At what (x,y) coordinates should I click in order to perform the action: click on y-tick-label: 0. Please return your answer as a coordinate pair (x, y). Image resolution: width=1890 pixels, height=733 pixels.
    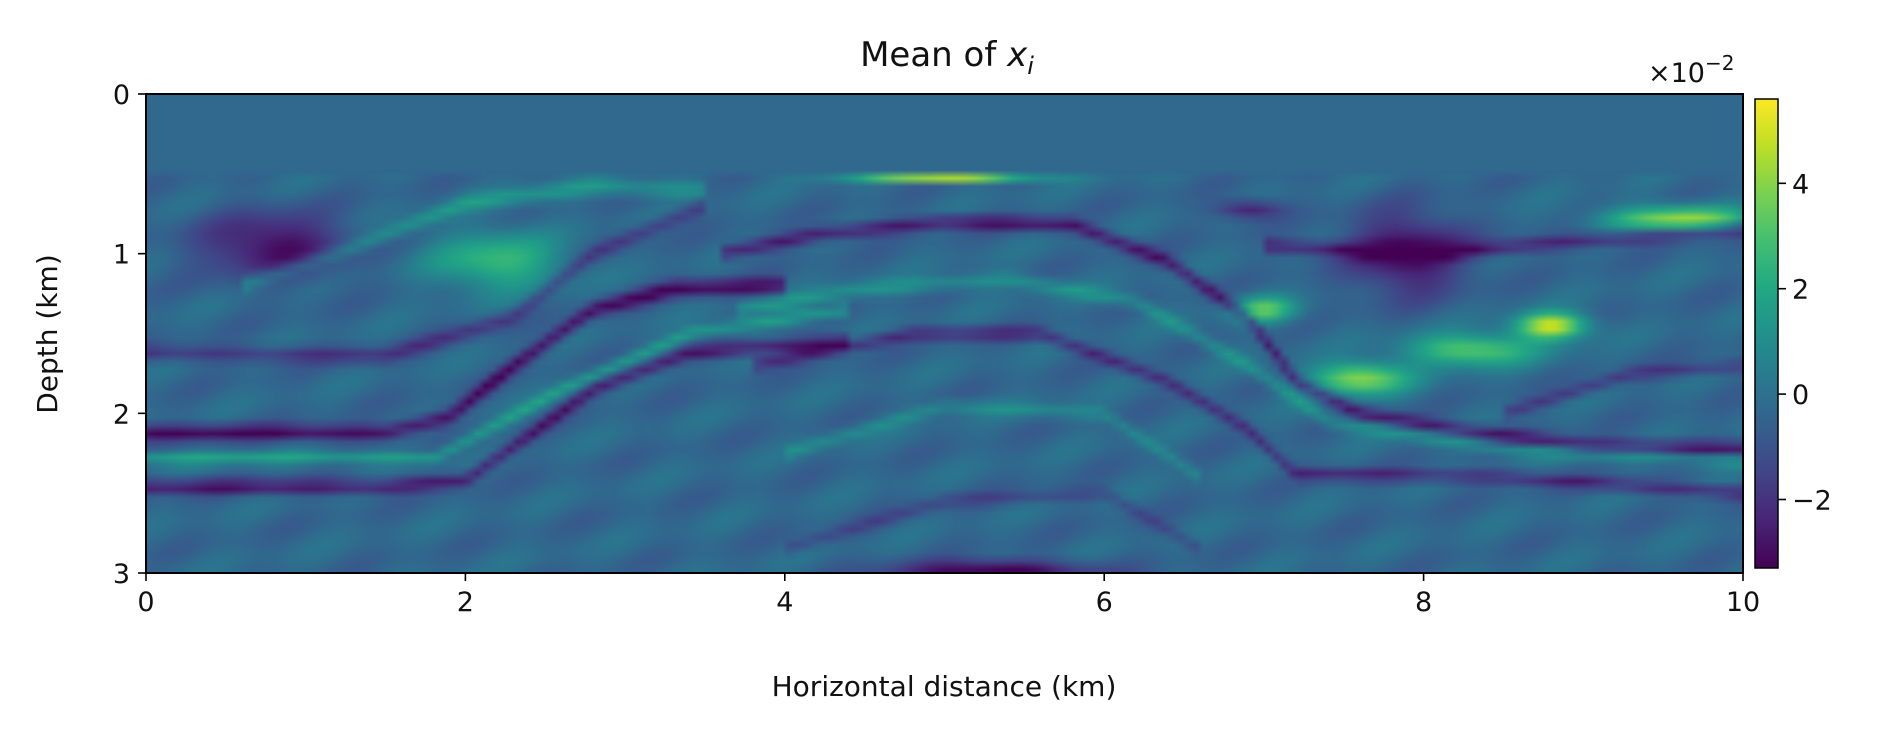
    Looking at the image, I should click on (121, 95).